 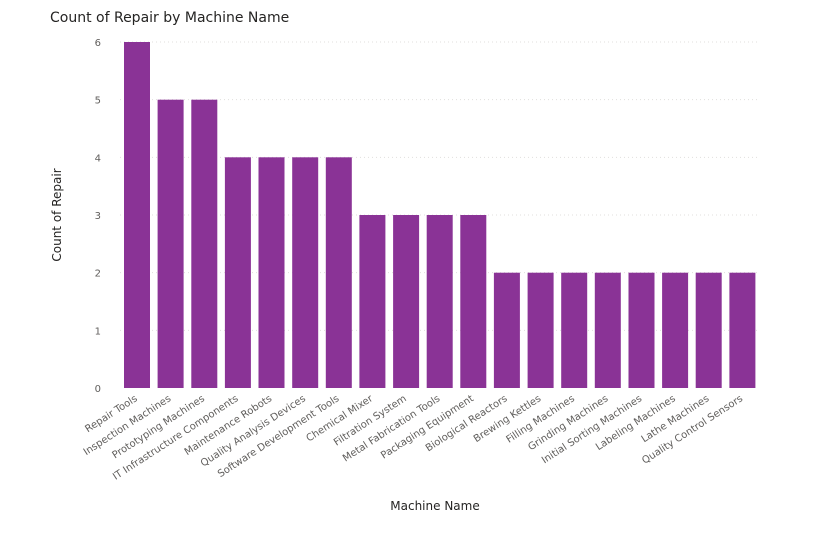 I want to click on y-axis-ticks: 0 1 2 3 4 5 6, so click(x=98, y=216).